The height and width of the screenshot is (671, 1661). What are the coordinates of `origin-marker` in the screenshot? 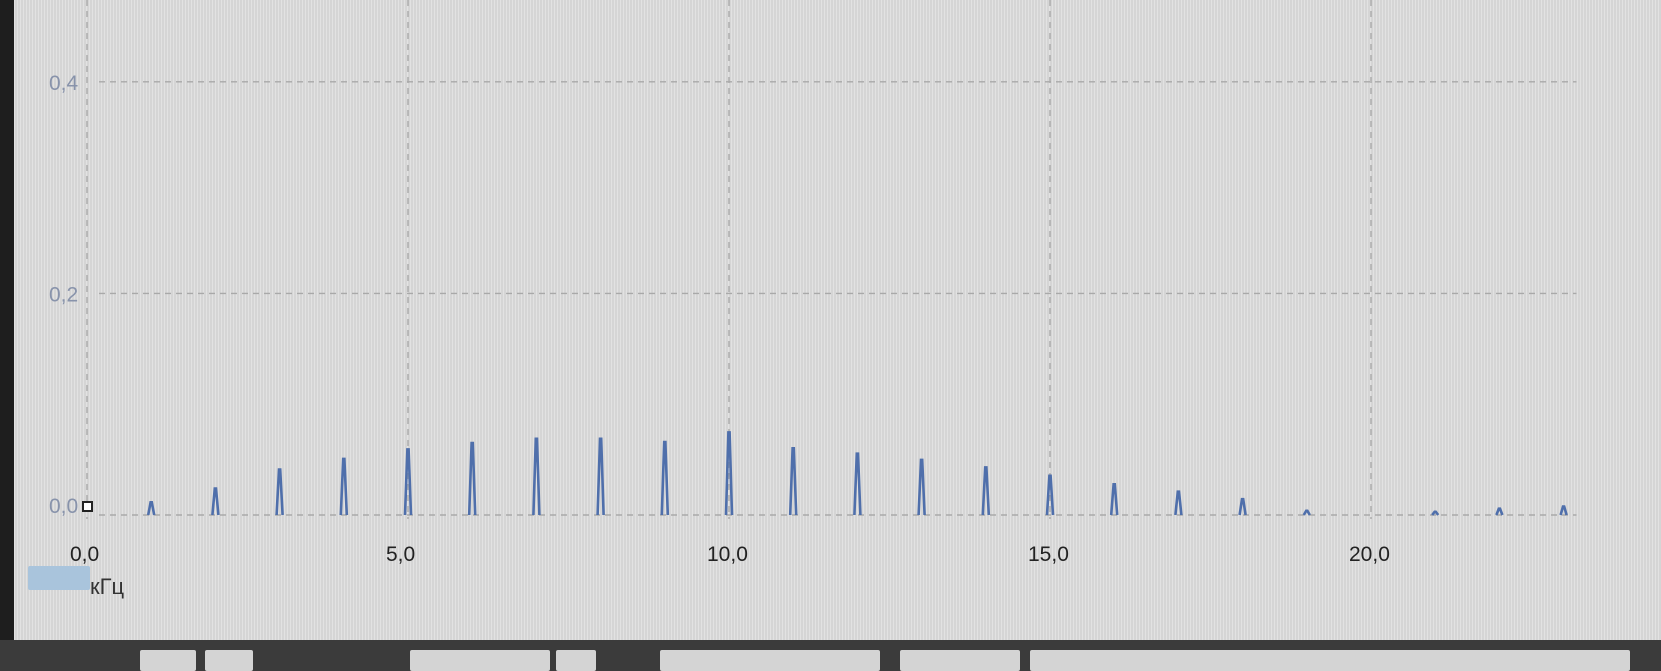 It's located at (87, 506).